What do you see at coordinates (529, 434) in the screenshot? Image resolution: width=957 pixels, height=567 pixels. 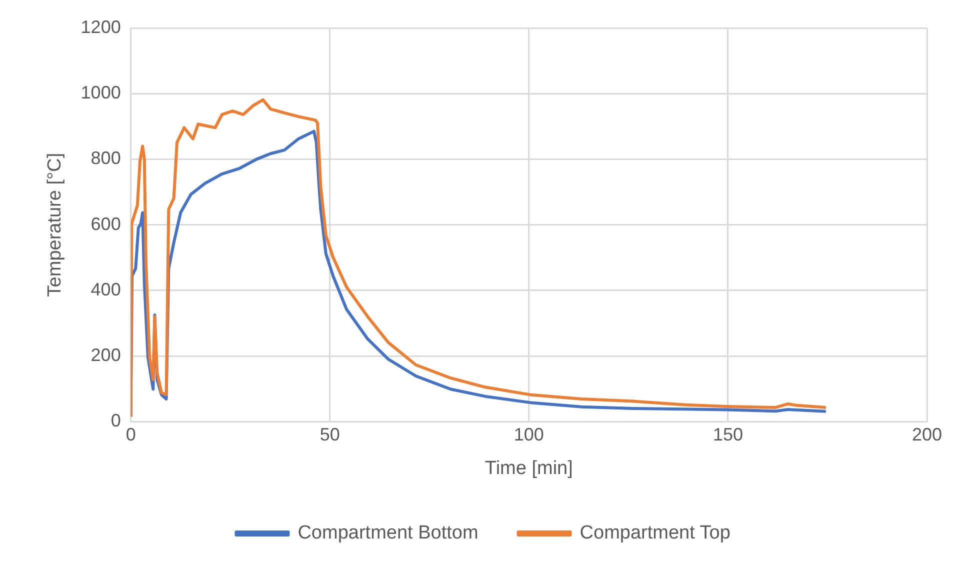 I see `x-tick-label: 100` at bounding box center [529, 434].